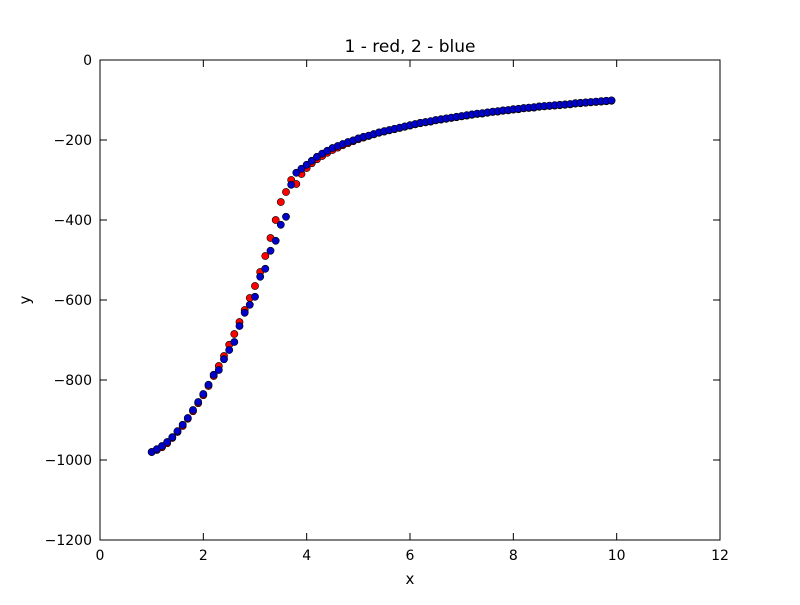  I want to click on y-tick-label: 0, so click(87, 61).